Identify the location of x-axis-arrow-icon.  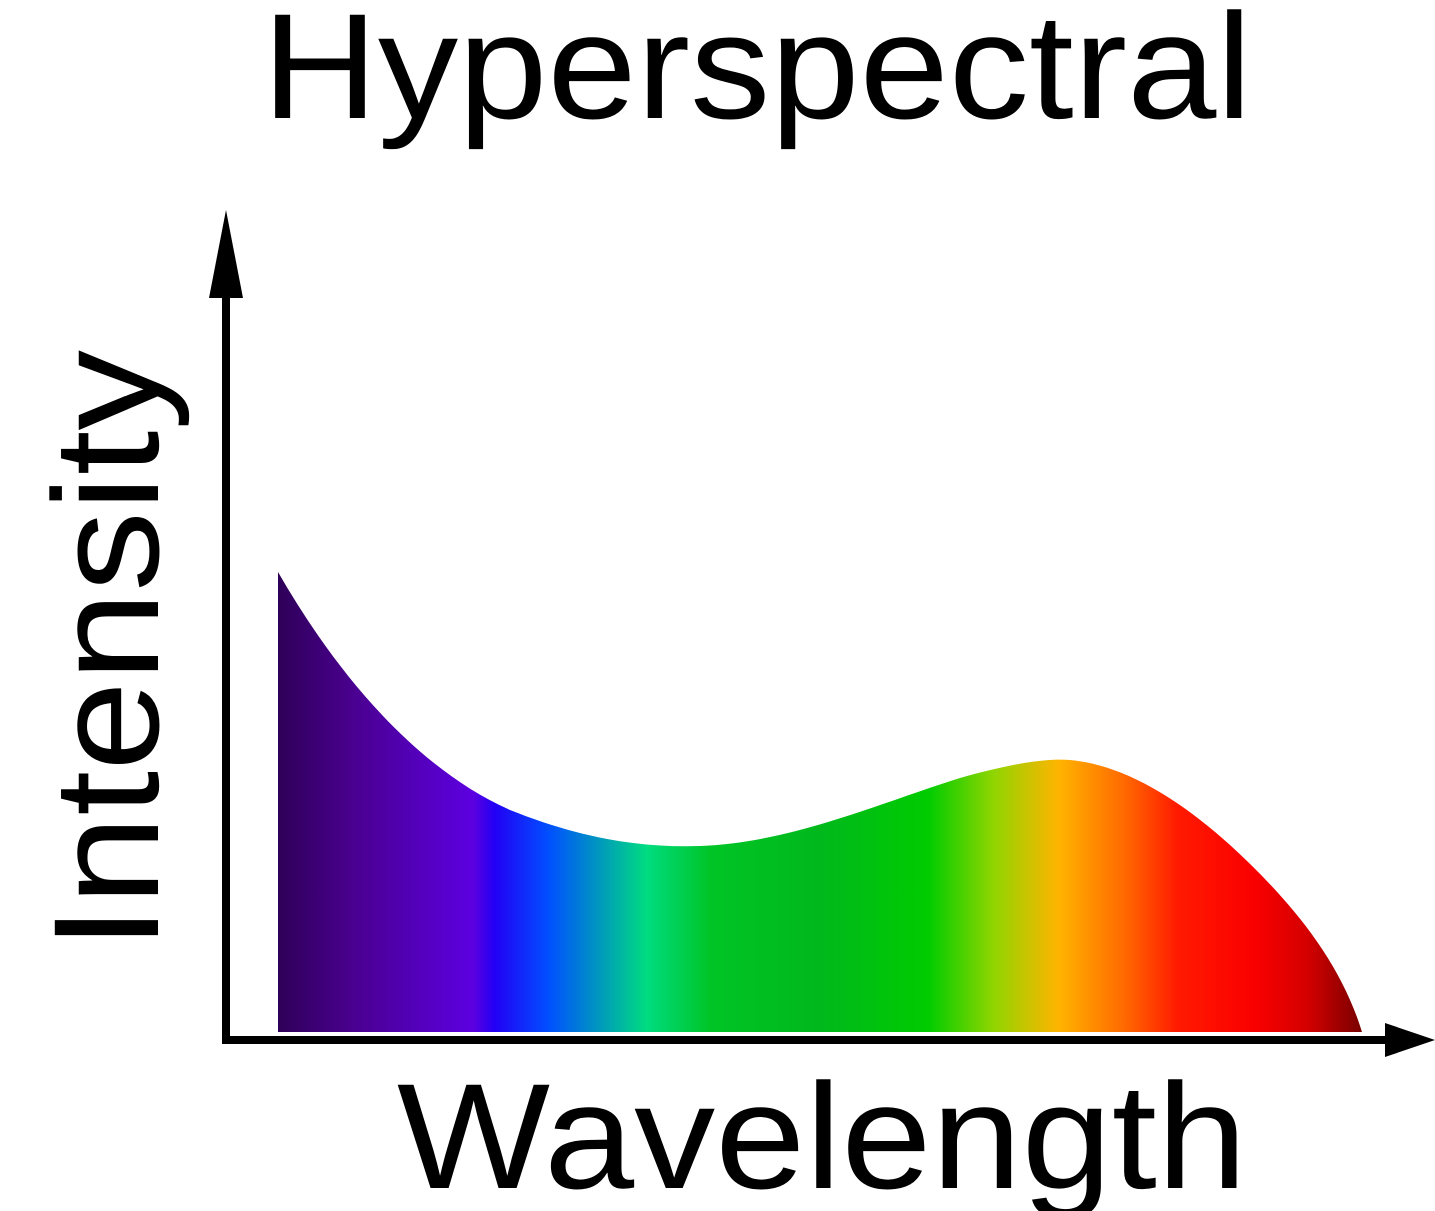
(1410, 1040).